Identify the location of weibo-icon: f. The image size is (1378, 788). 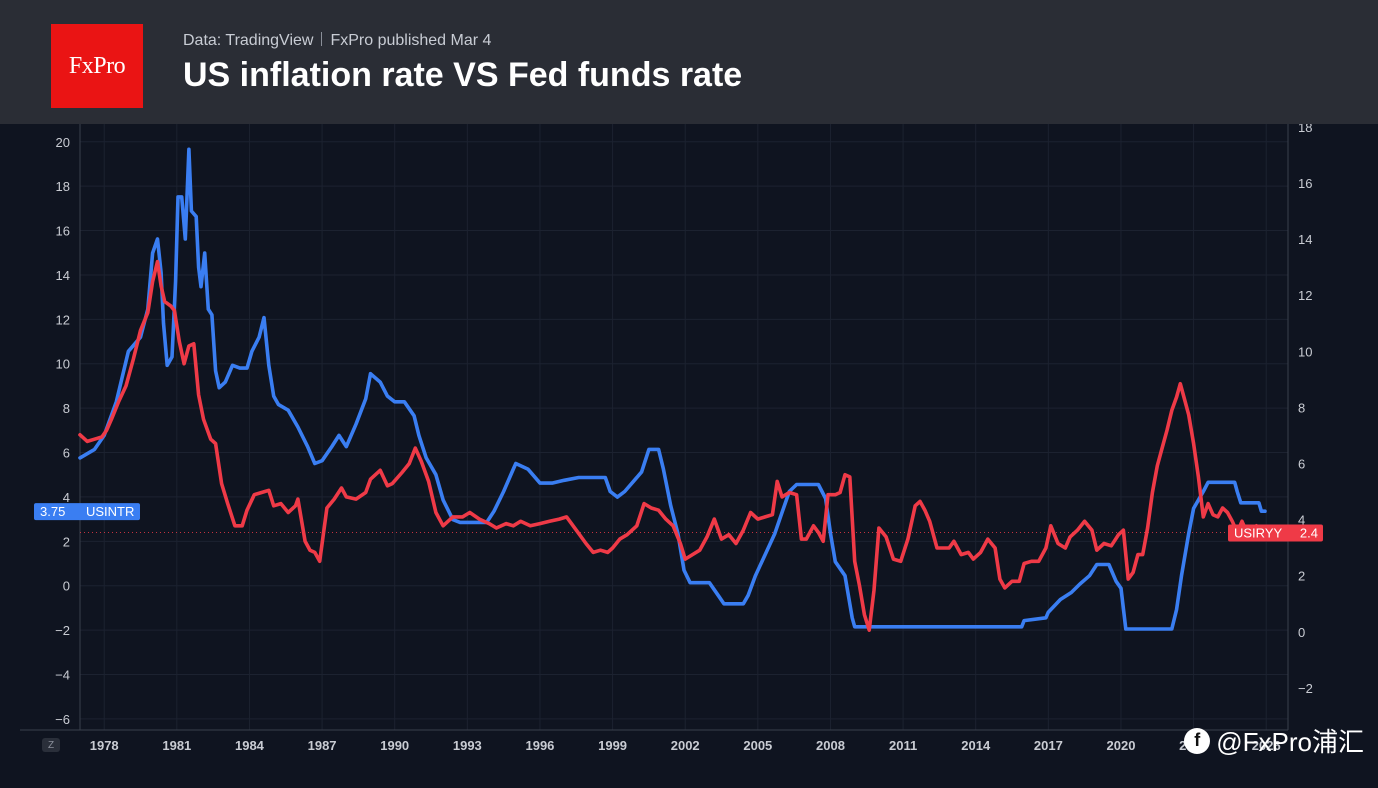
(1197, 740).